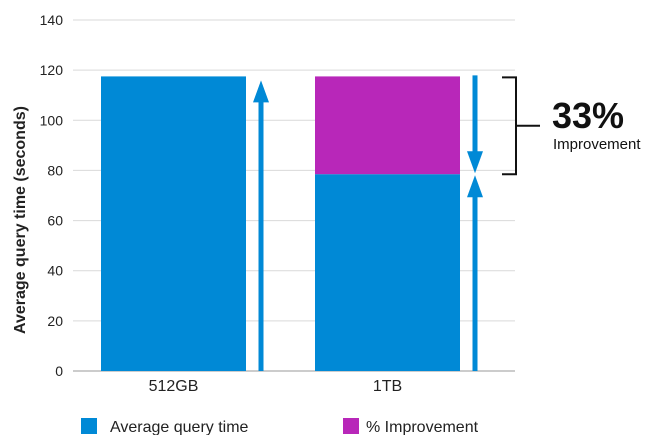 The height and width of the screenshot is (435, 665). What do you see at coordinates (588, 115) in the screenshot?
I see `improvement-percent: 33%` at bounding box center [588, 115].